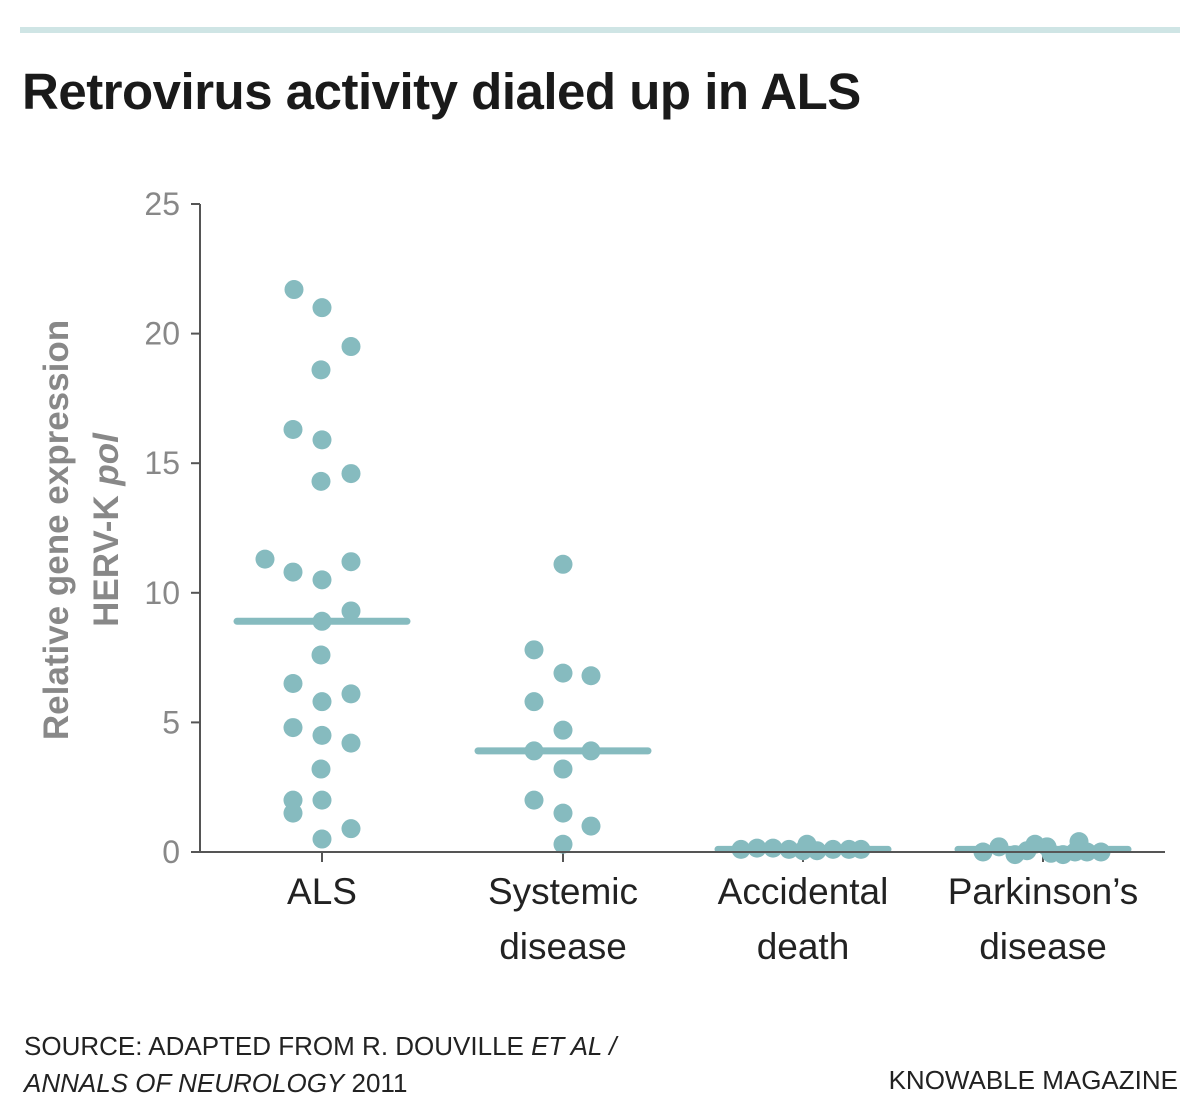 Image resolution: width=1200 pixels, height=1113 pixels. I want to click on x-category-label: Systemic, so click(563, 891).